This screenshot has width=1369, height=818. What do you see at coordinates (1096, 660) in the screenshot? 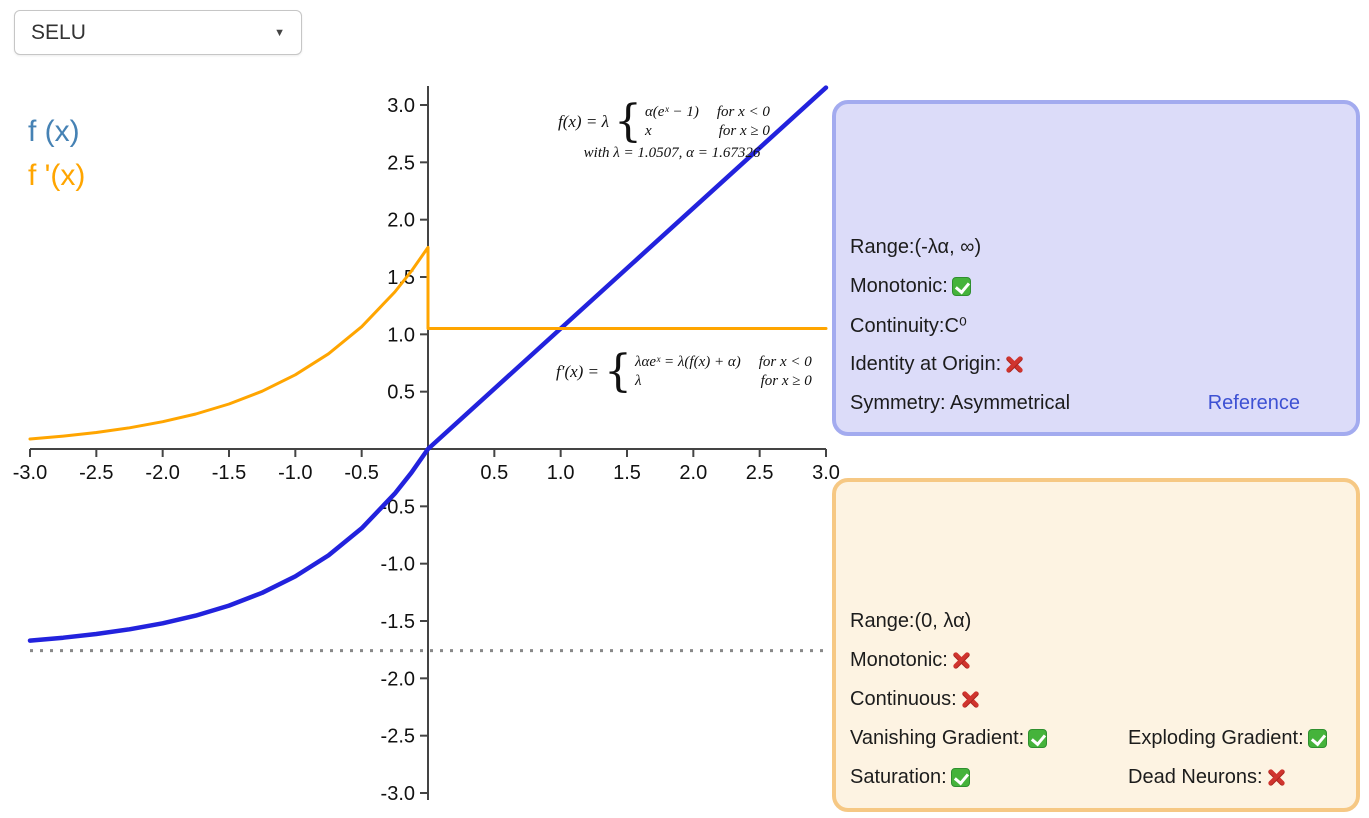
I see `derivative-monotonic-row: Monotonic:` at bounding box center [1096, 660].